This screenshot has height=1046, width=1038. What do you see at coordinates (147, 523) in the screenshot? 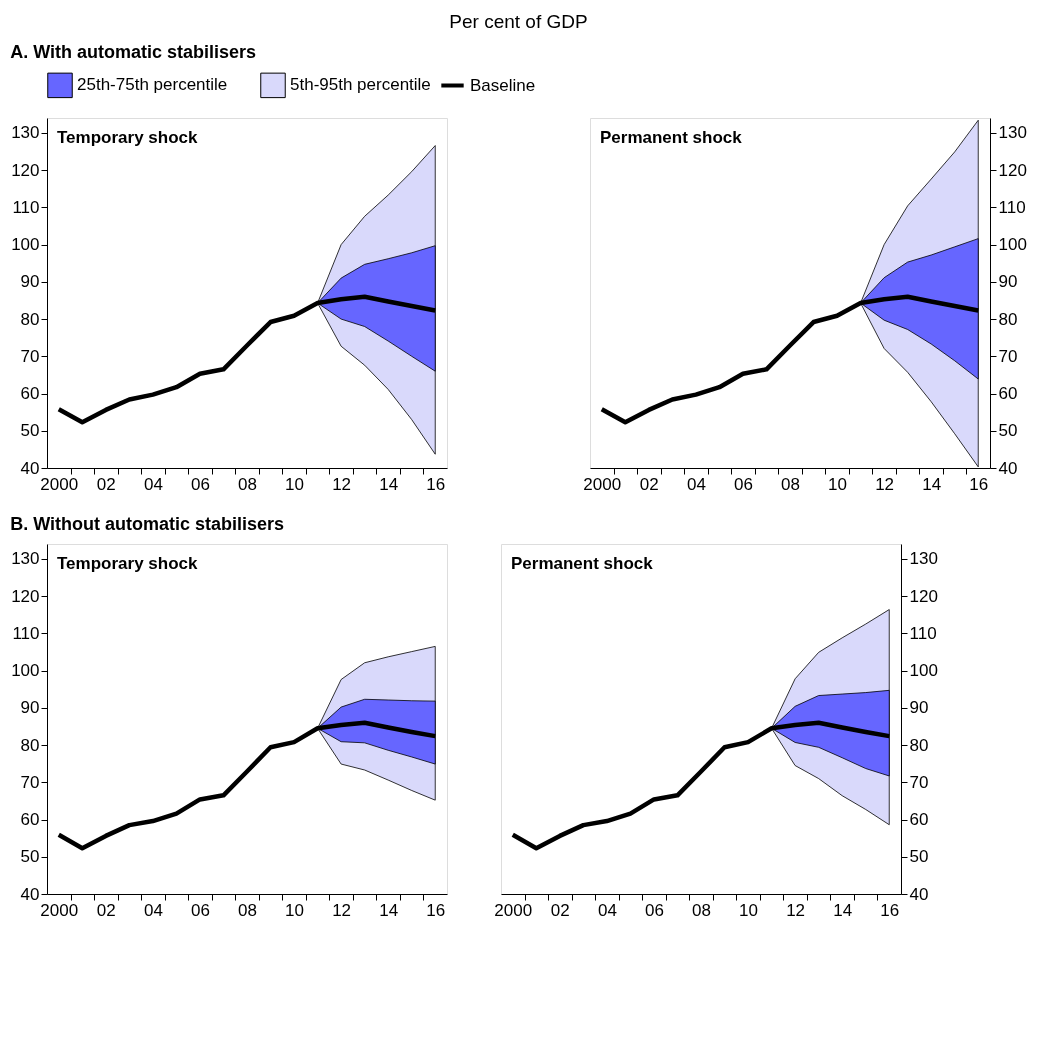
I see `chart-subtitle: B. Without automatic stabilisers` at bounding box center [147, 523].